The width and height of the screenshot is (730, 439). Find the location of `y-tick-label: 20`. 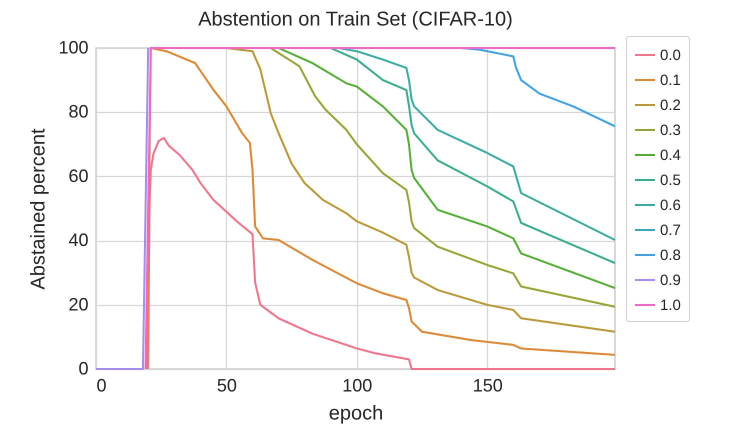

y-tick-label: 20 is located at coordinates (78, 304).